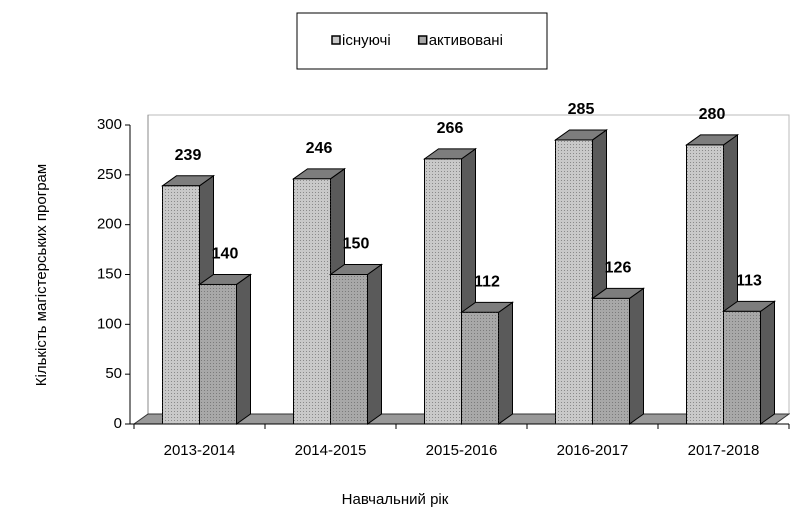  What do you see at coordinates (749, 281) in the screenshot?
I see `value-label: 113` at bounding box center [749, 281].